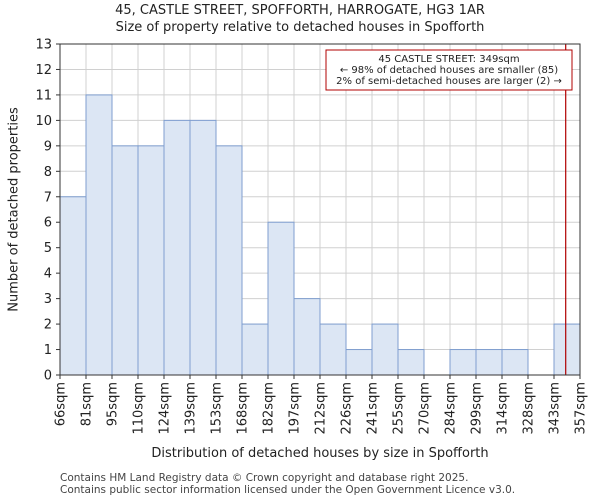  Describe the element at coordinates (373, 408) in the screenshot. I see `x-tick-label: 241sqm` at that location.